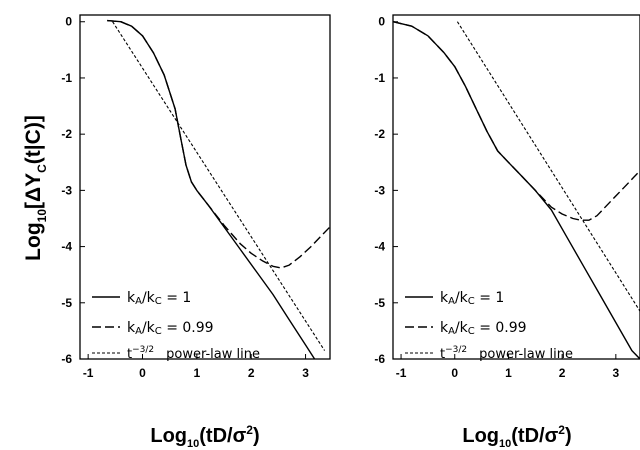 The image size is (640, 450). Describe the element at coordinates (379, 190) in the screenshot. I see `right-y-tick-label: -3` at that location.